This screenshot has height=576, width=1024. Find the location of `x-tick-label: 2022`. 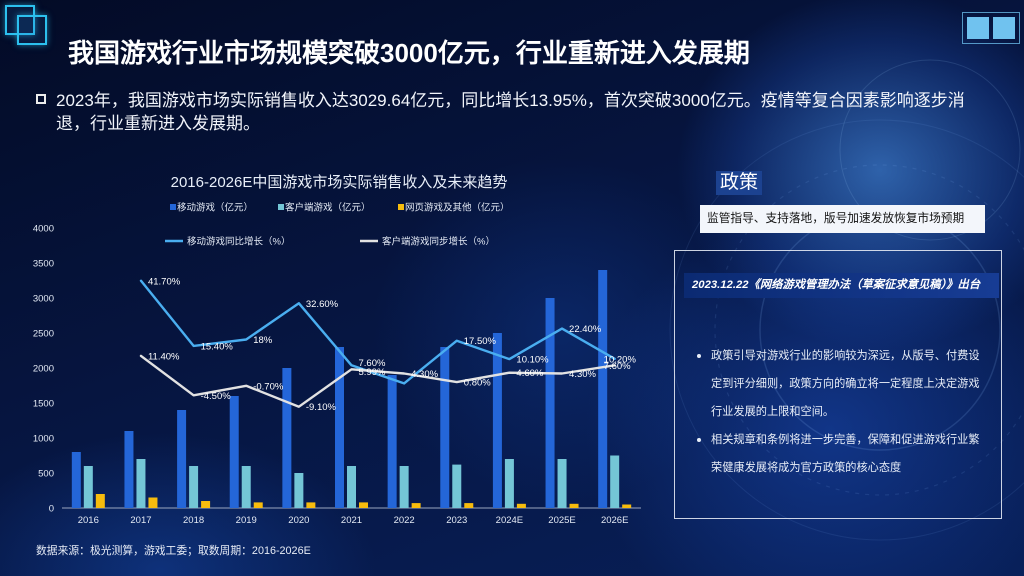

x-tick-label: 2022 is located at coordinates (404, 520).